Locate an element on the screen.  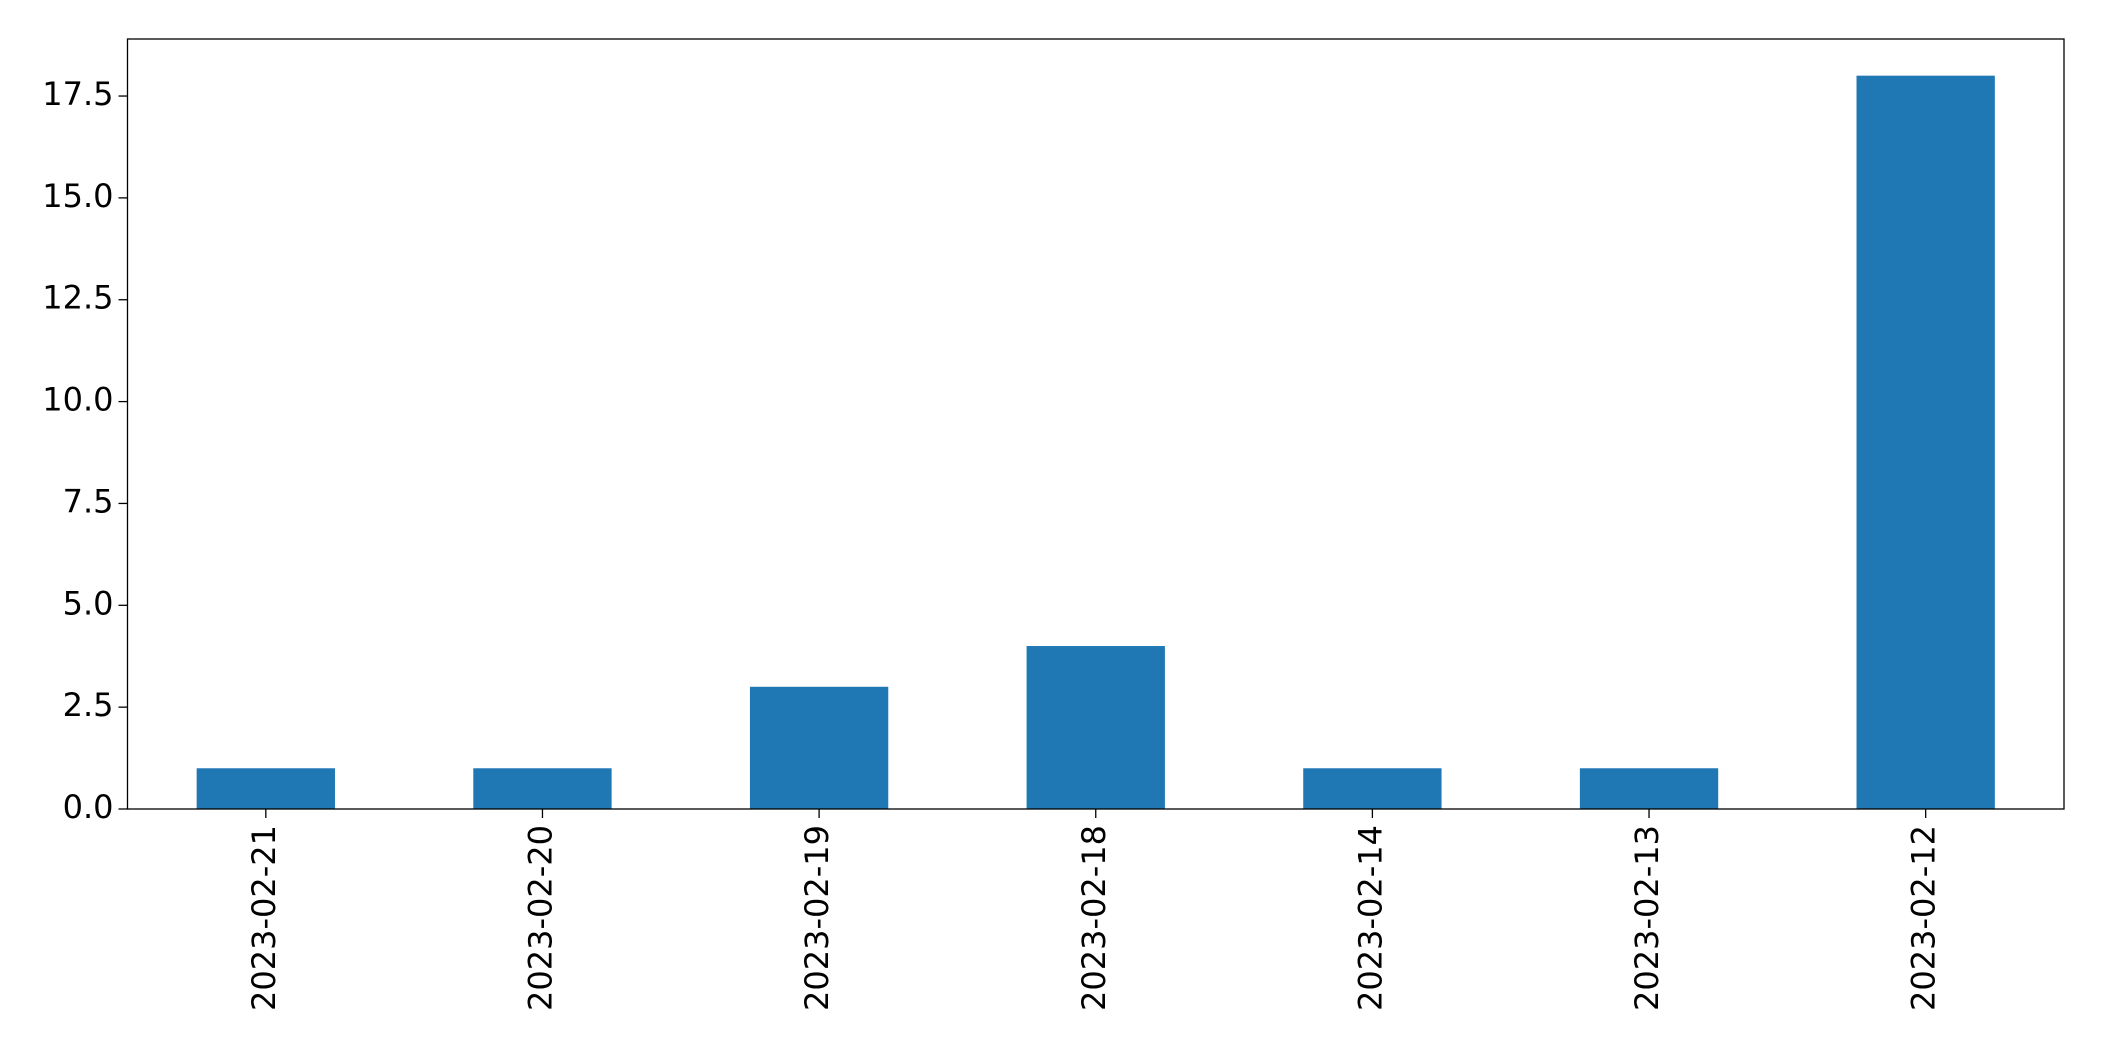
x-tick-label: 2023-02-18 is located at coordinates (1094, 918).